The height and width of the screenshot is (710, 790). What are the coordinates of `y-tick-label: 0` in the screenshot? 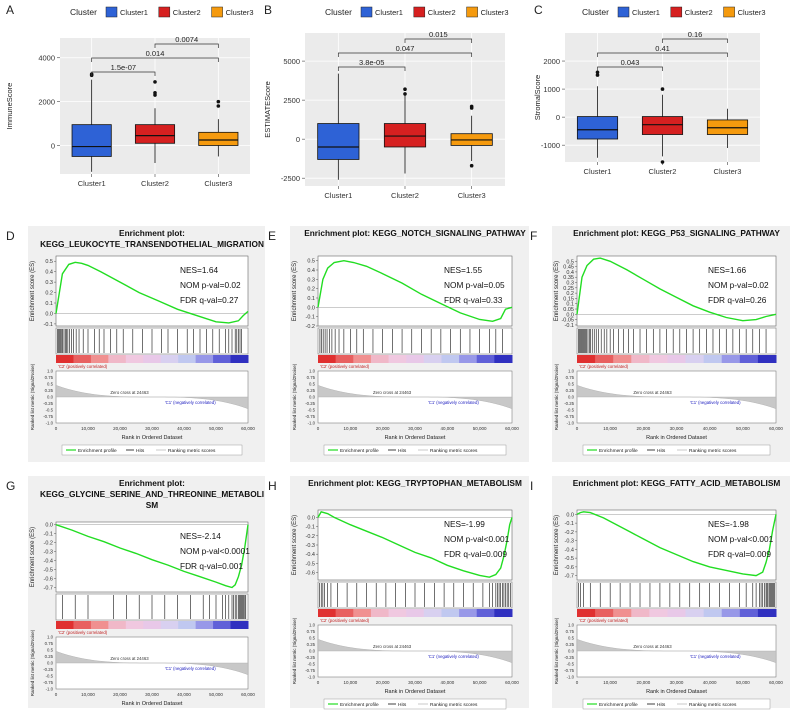 It's located at (298, 139).